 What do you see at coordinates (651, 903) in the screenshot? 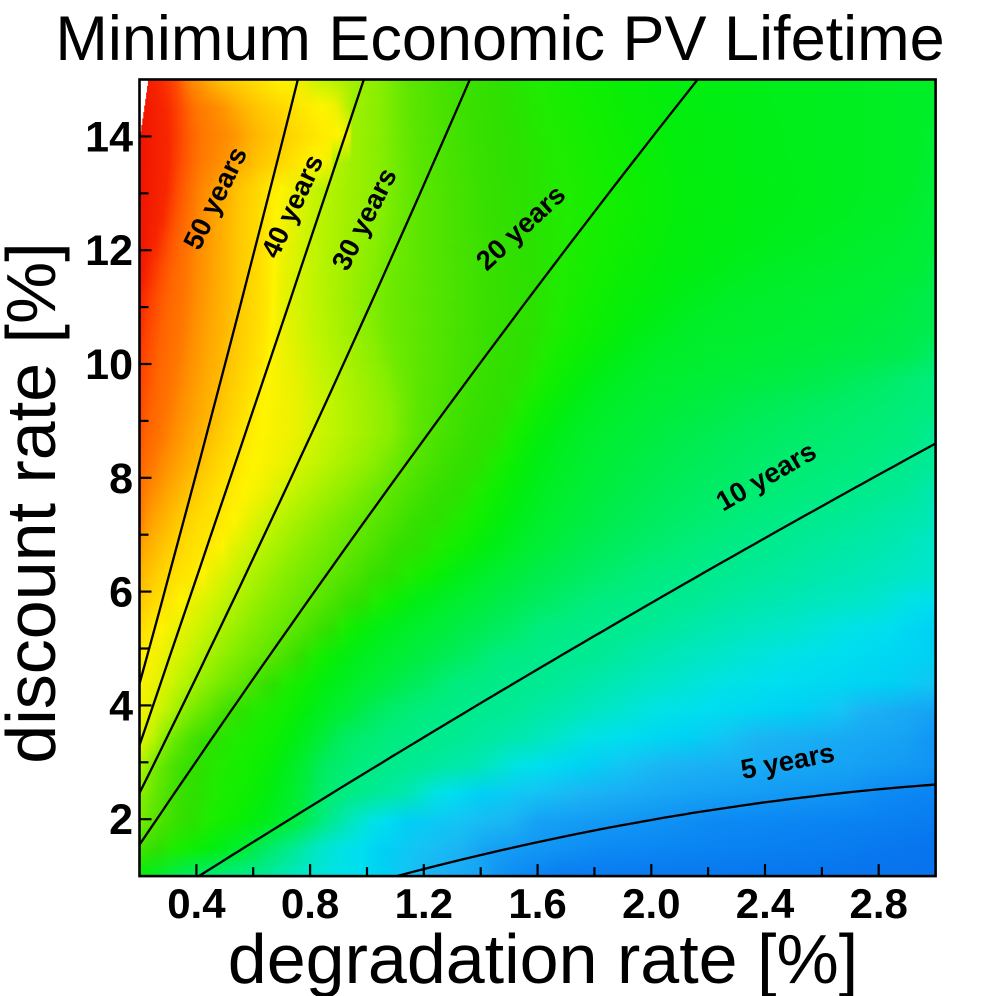
I see `svg-text: 2.0` at bounding box center [651, 903].